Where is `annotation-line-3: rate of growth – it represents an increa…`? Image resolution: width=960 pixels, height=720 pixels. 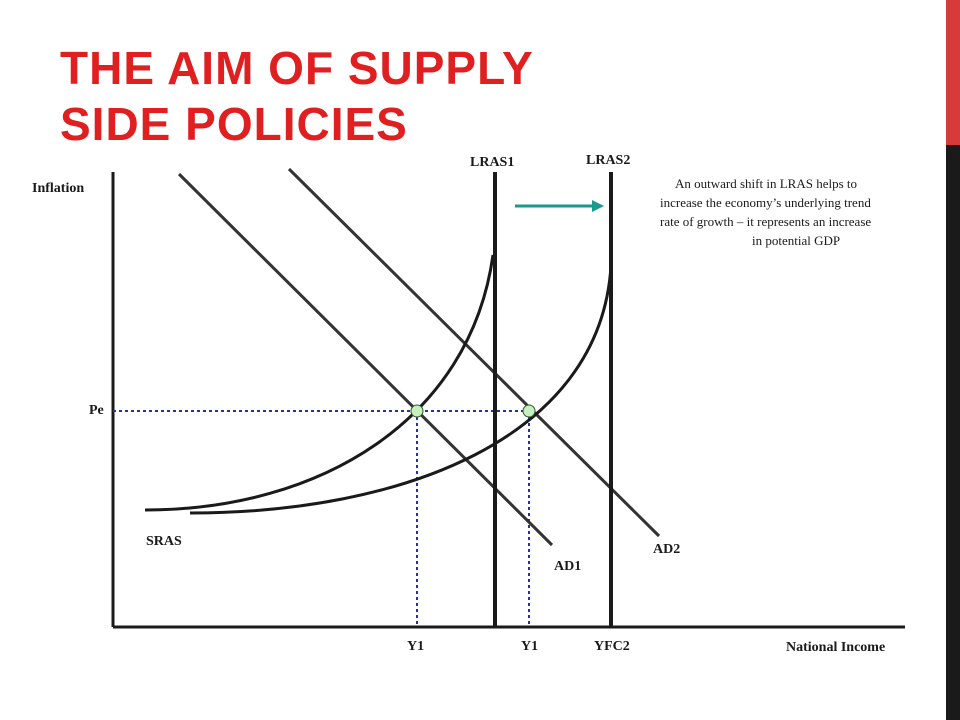
annotation-line-3: rate of growth – it represents an increa… is located at coordinates (765, 221).